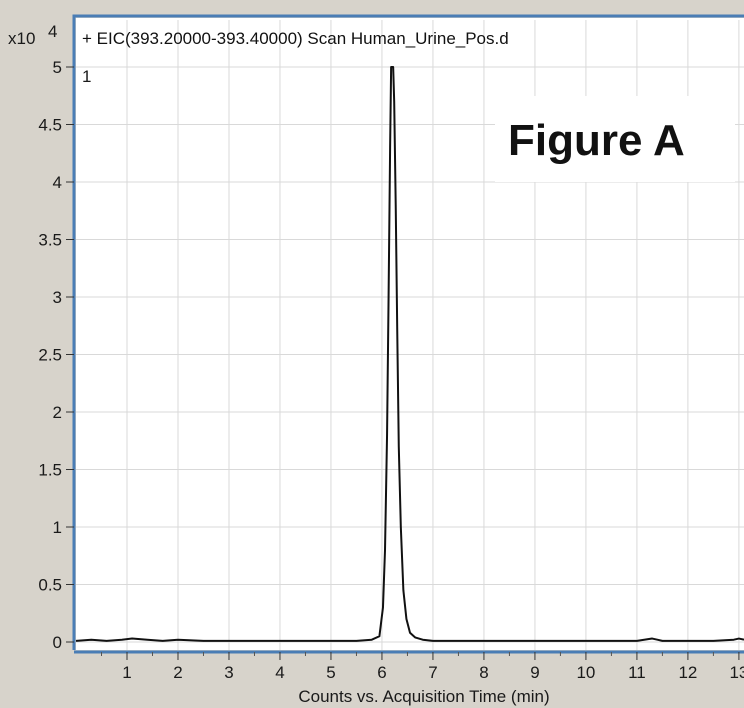 The width and height of the screenshot is (744, 708). What do you see at coordinates (57, 182) in the screenshot?
I see `y-tick-label: 4` at bounding box center [57, 182].